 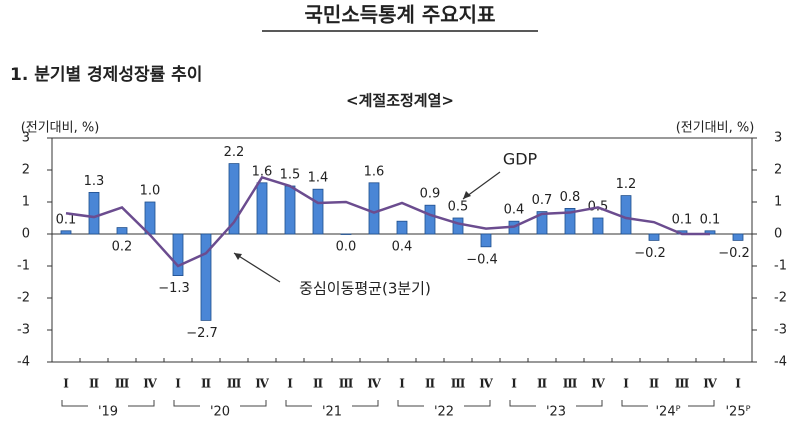 I want to click on data-label: 1.2, so click(x=626, y=184).